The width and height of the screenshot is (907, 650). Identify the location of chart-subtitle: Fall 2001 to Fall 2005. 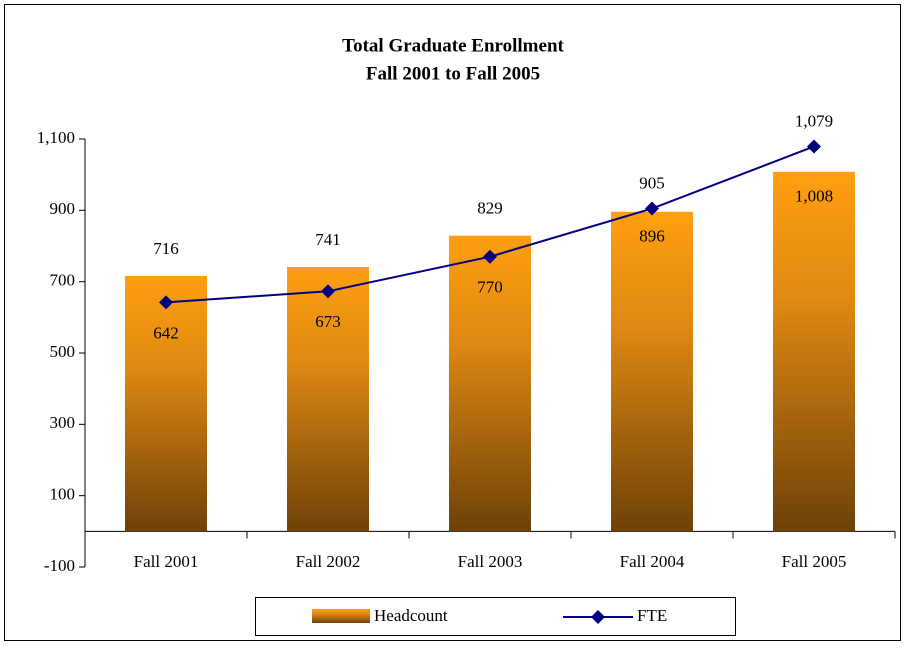
(453, 73).